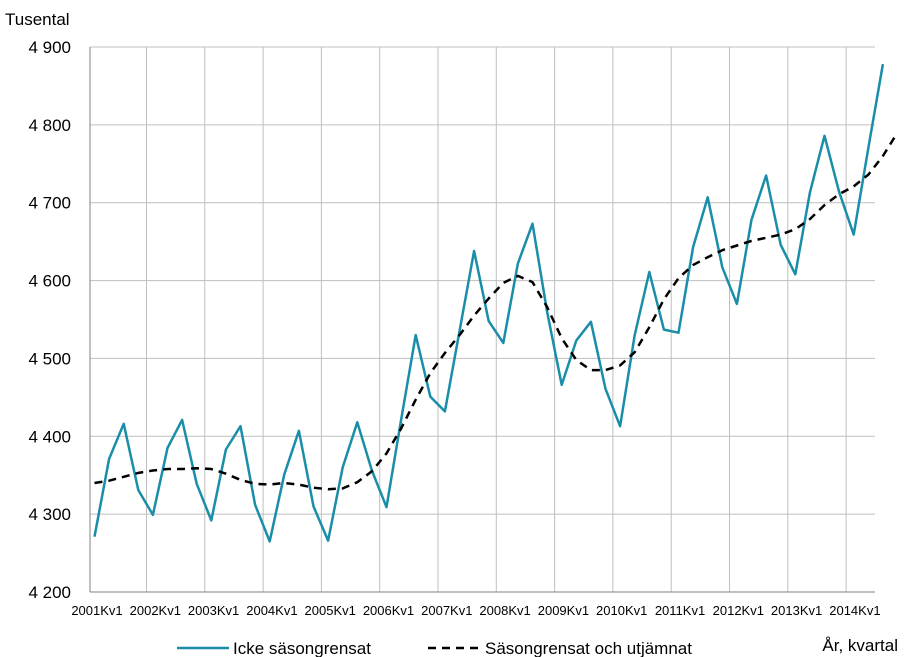  I want to click on legend-label-sasongrensat-utjamnat: Säsongrensat och utjämnat, so click(588, 648).